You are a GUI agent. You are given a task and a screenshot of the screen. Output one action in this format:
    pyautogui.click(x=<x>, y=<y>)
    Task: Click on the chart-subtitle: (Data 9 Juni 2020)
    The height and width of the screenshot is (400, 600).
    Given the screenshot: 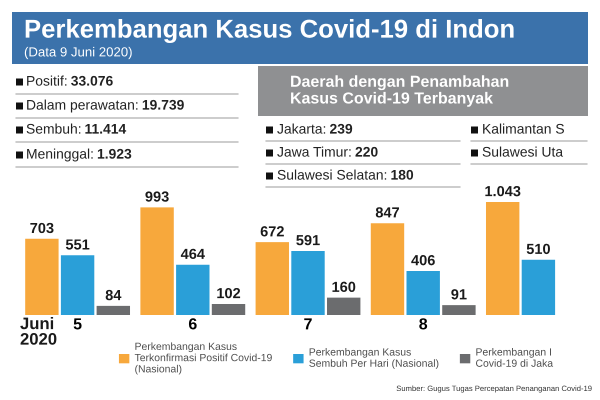 What is the action you would take?
    pyautogui.click(x=78, y=53)
    